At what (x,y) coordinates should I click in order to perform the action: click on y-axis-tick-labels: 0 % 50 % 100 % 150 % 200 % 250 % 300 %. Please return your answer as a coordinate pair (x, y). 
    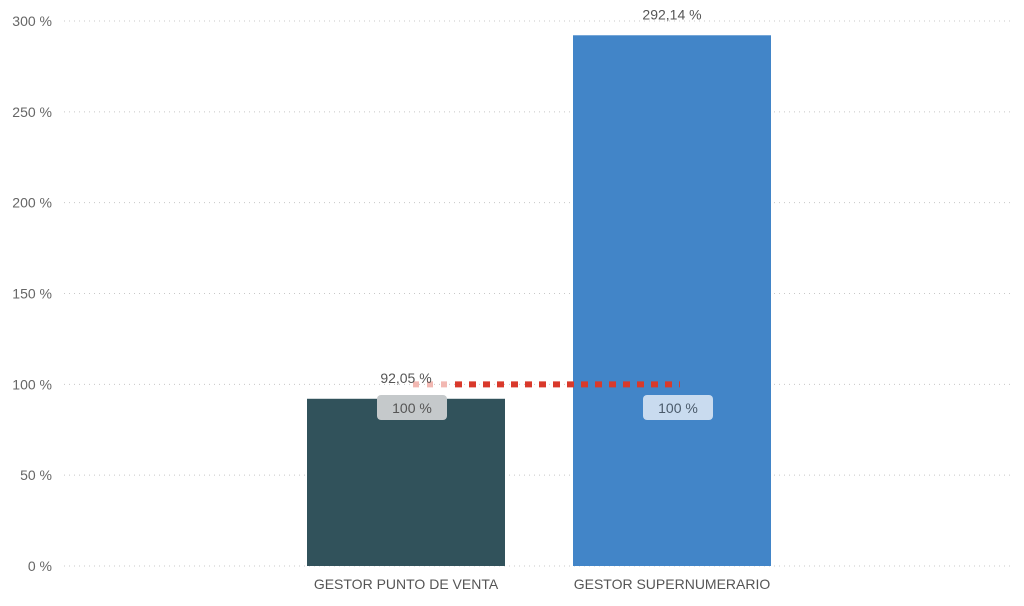
    Looking at the image, I should click on (32, 293).